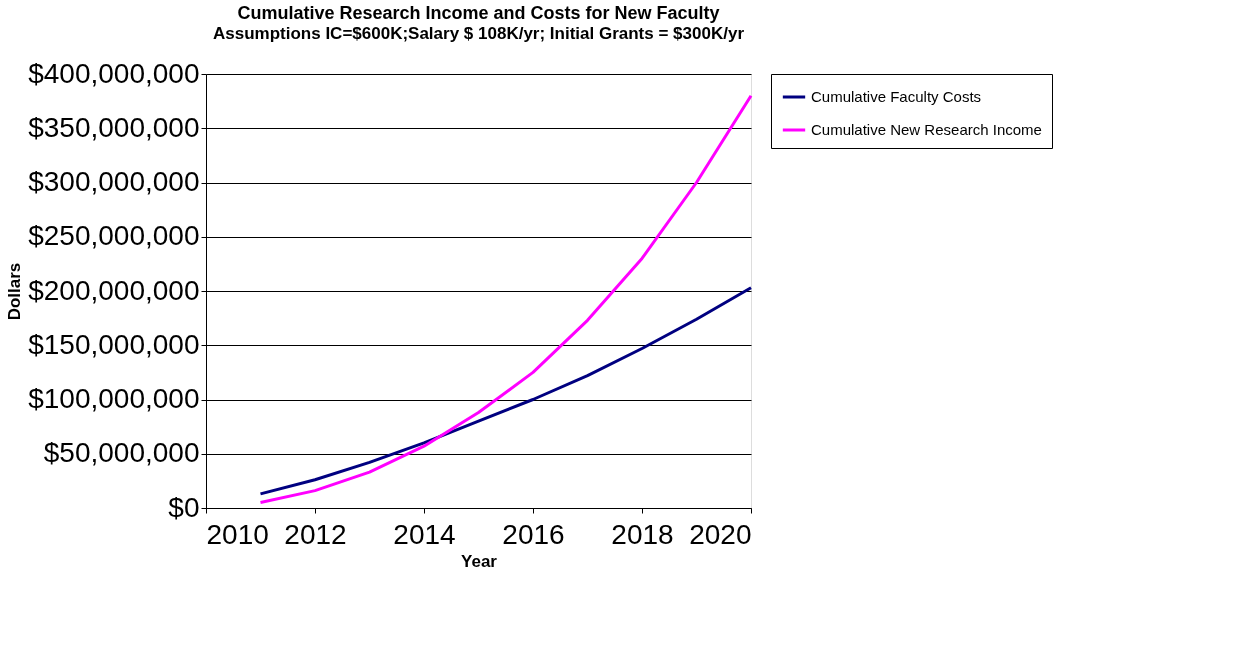 The height and width of the screenshot is (667, 1239). Describe the element at coordinates (114, 398) in the screenshot. I see `y-tick-label: $100,000,000` at that location.